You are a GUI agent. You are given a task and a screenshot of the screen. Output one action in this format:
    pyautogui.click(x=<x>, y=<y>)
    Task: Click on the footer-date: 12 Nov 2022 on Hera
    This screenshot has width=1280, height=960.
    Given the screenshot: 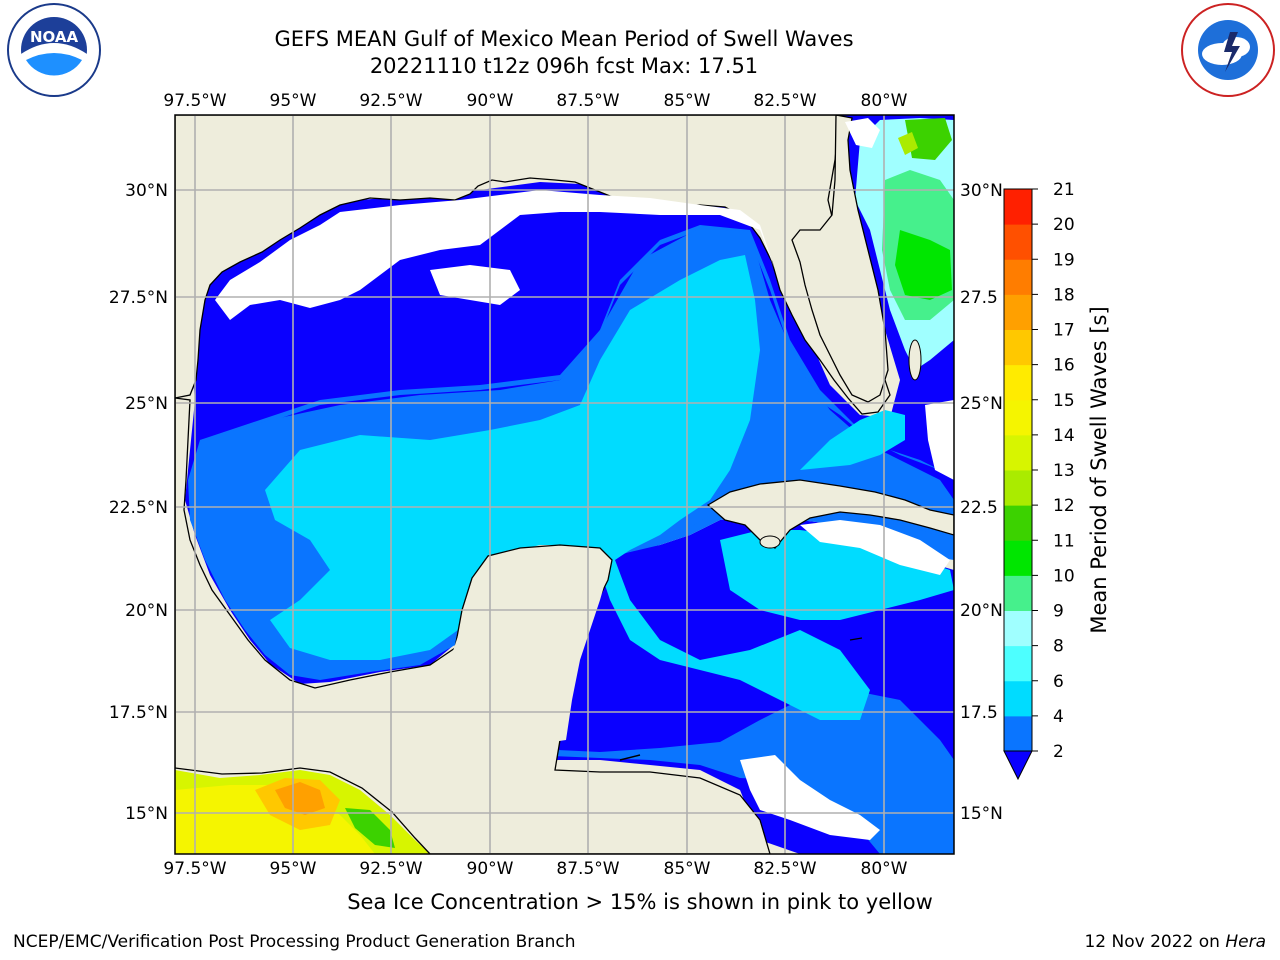 What is the action you would take?
    pyautogui.click(x=1175, y=942)
    